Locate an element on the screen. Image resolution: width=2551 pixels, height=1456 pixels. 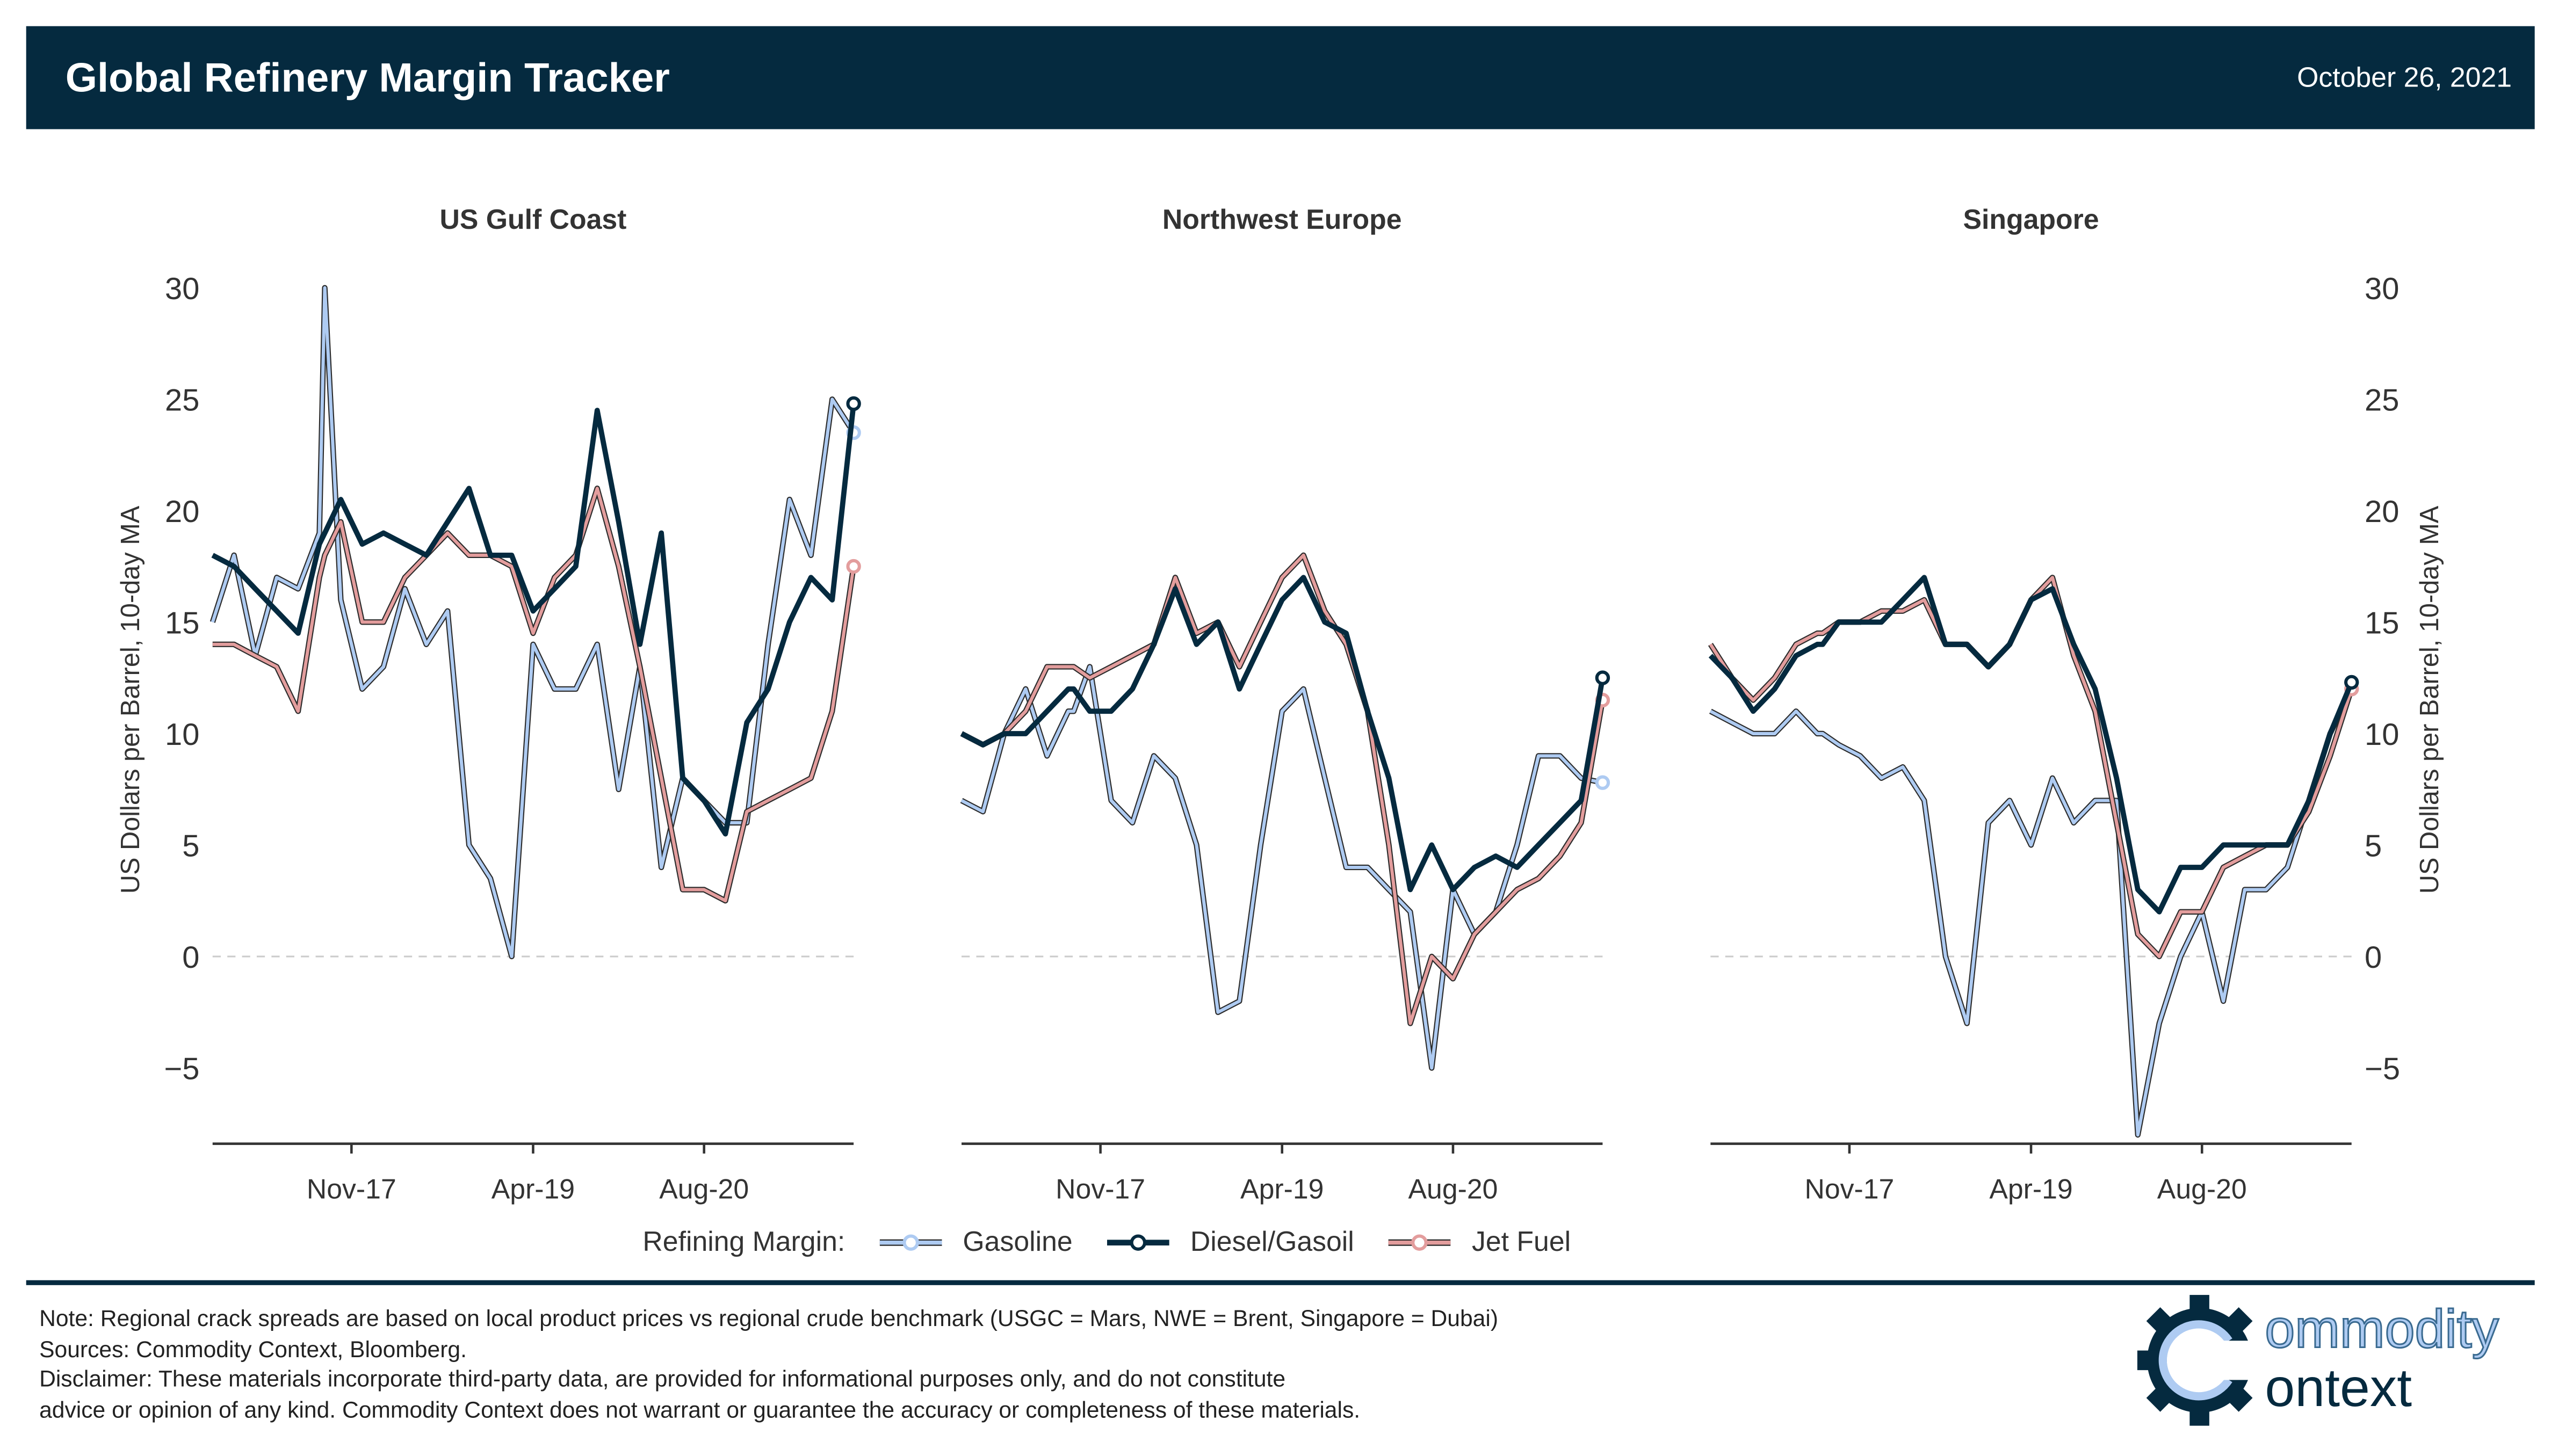
y-tick-label-right: 30 is located at coordinates (2382, 289).